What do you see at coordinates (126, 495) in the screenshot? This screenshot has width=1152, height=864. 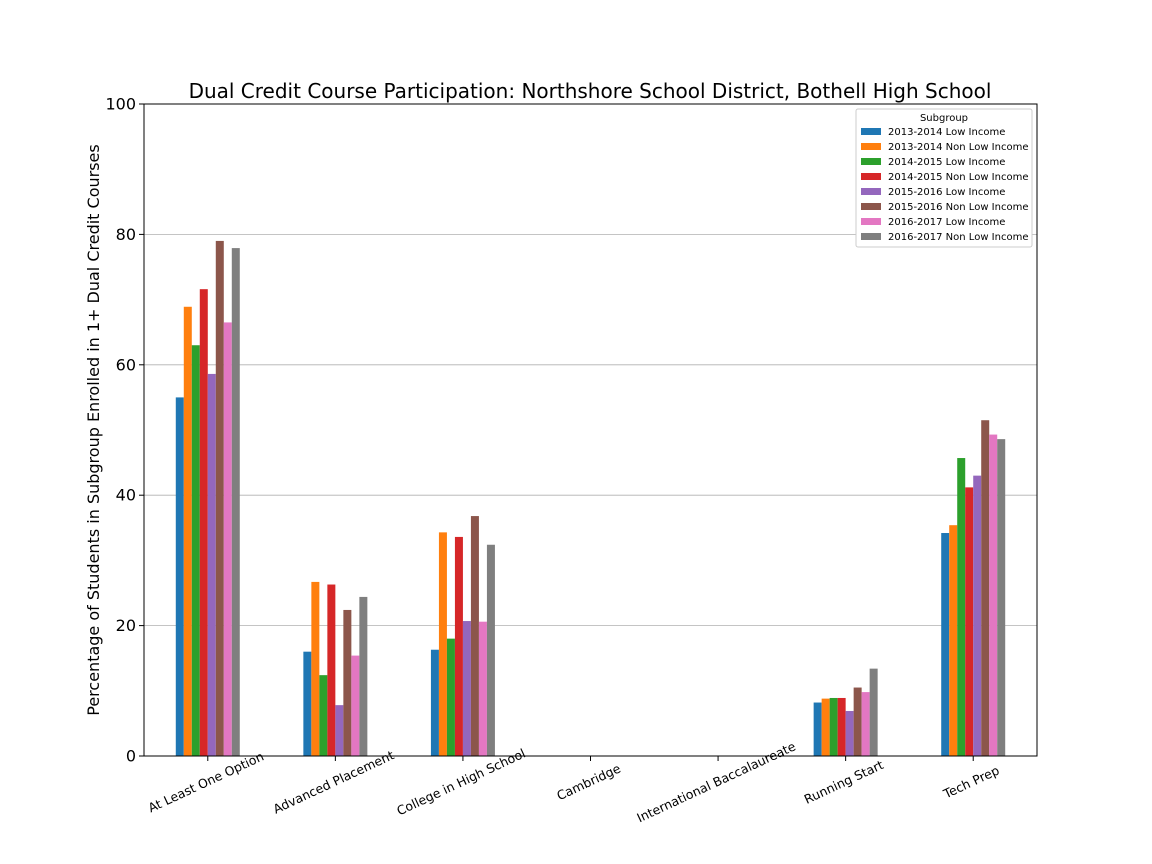 I see `y-tick-label: 40` at bounding box center [126, 495].